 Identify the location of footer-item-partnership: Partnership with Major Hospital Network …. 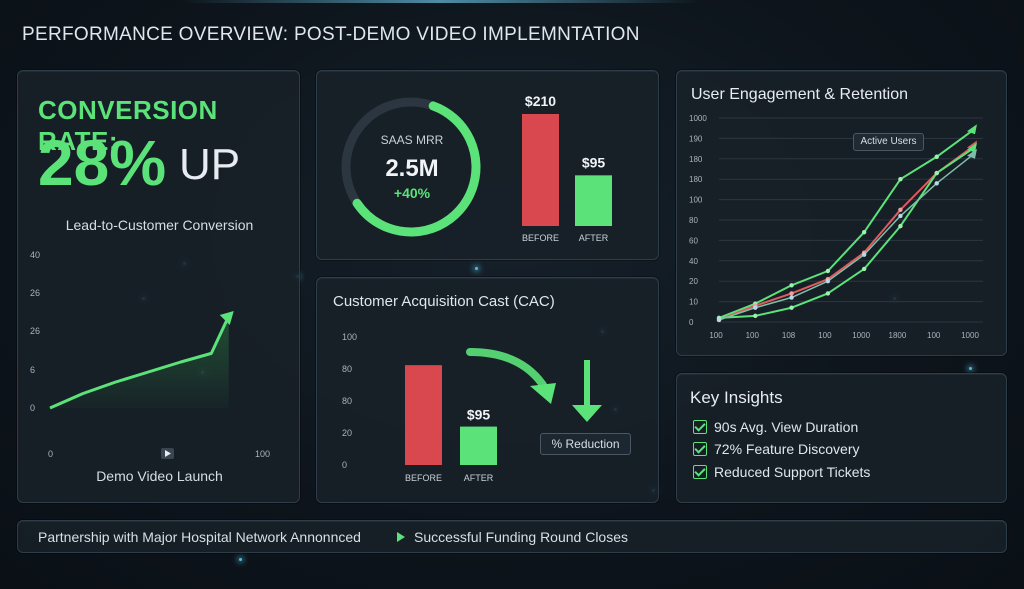
(199, 537).